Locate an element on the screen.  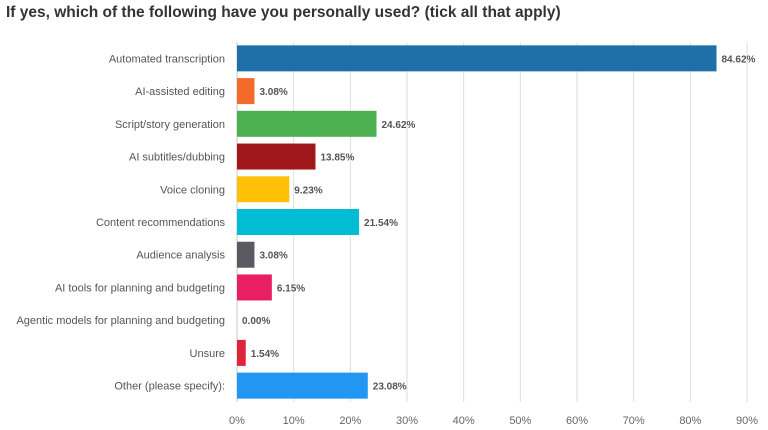
category-label: AI-assisted editing is located at coordinates (180, 92).